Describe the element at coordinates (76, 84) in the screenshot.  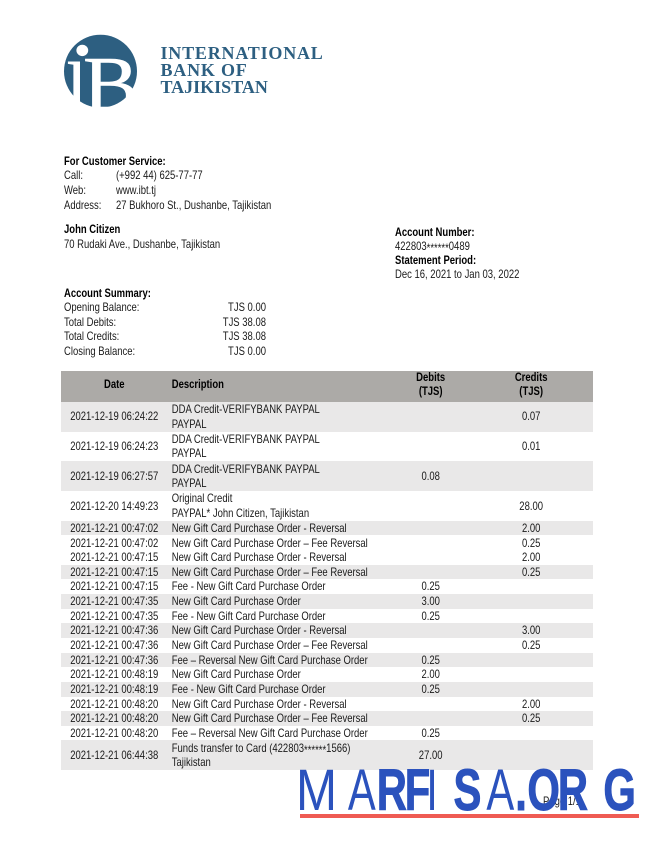
I see `svg-text: l` at that location.